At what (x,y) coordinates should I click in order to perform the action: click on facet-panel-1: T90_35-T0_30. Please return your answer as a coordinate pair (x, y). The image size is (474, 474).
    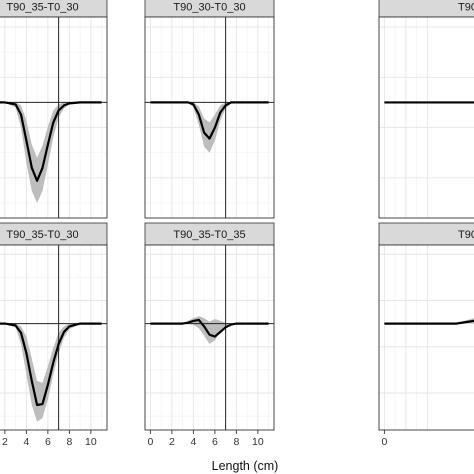
    Looking at the image, I should click on (54, 109).